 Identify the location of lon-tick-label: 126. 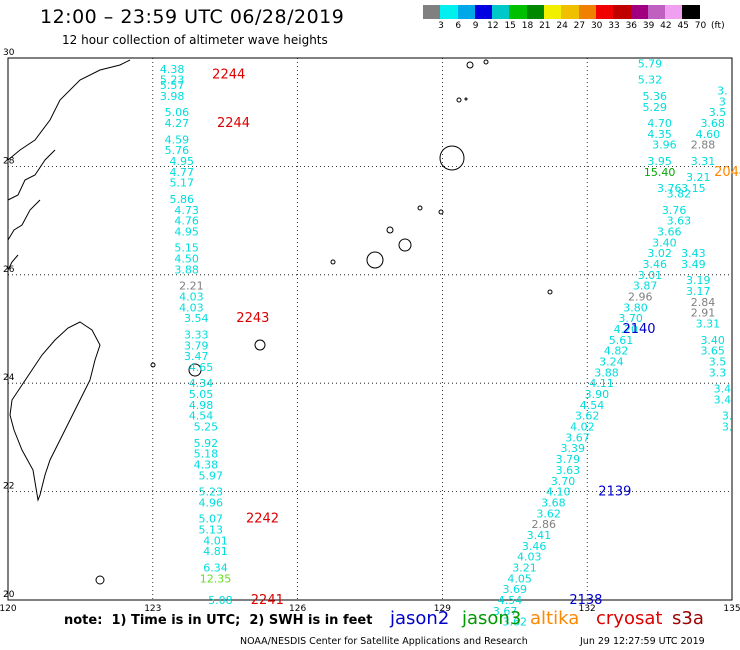
(297, 609).